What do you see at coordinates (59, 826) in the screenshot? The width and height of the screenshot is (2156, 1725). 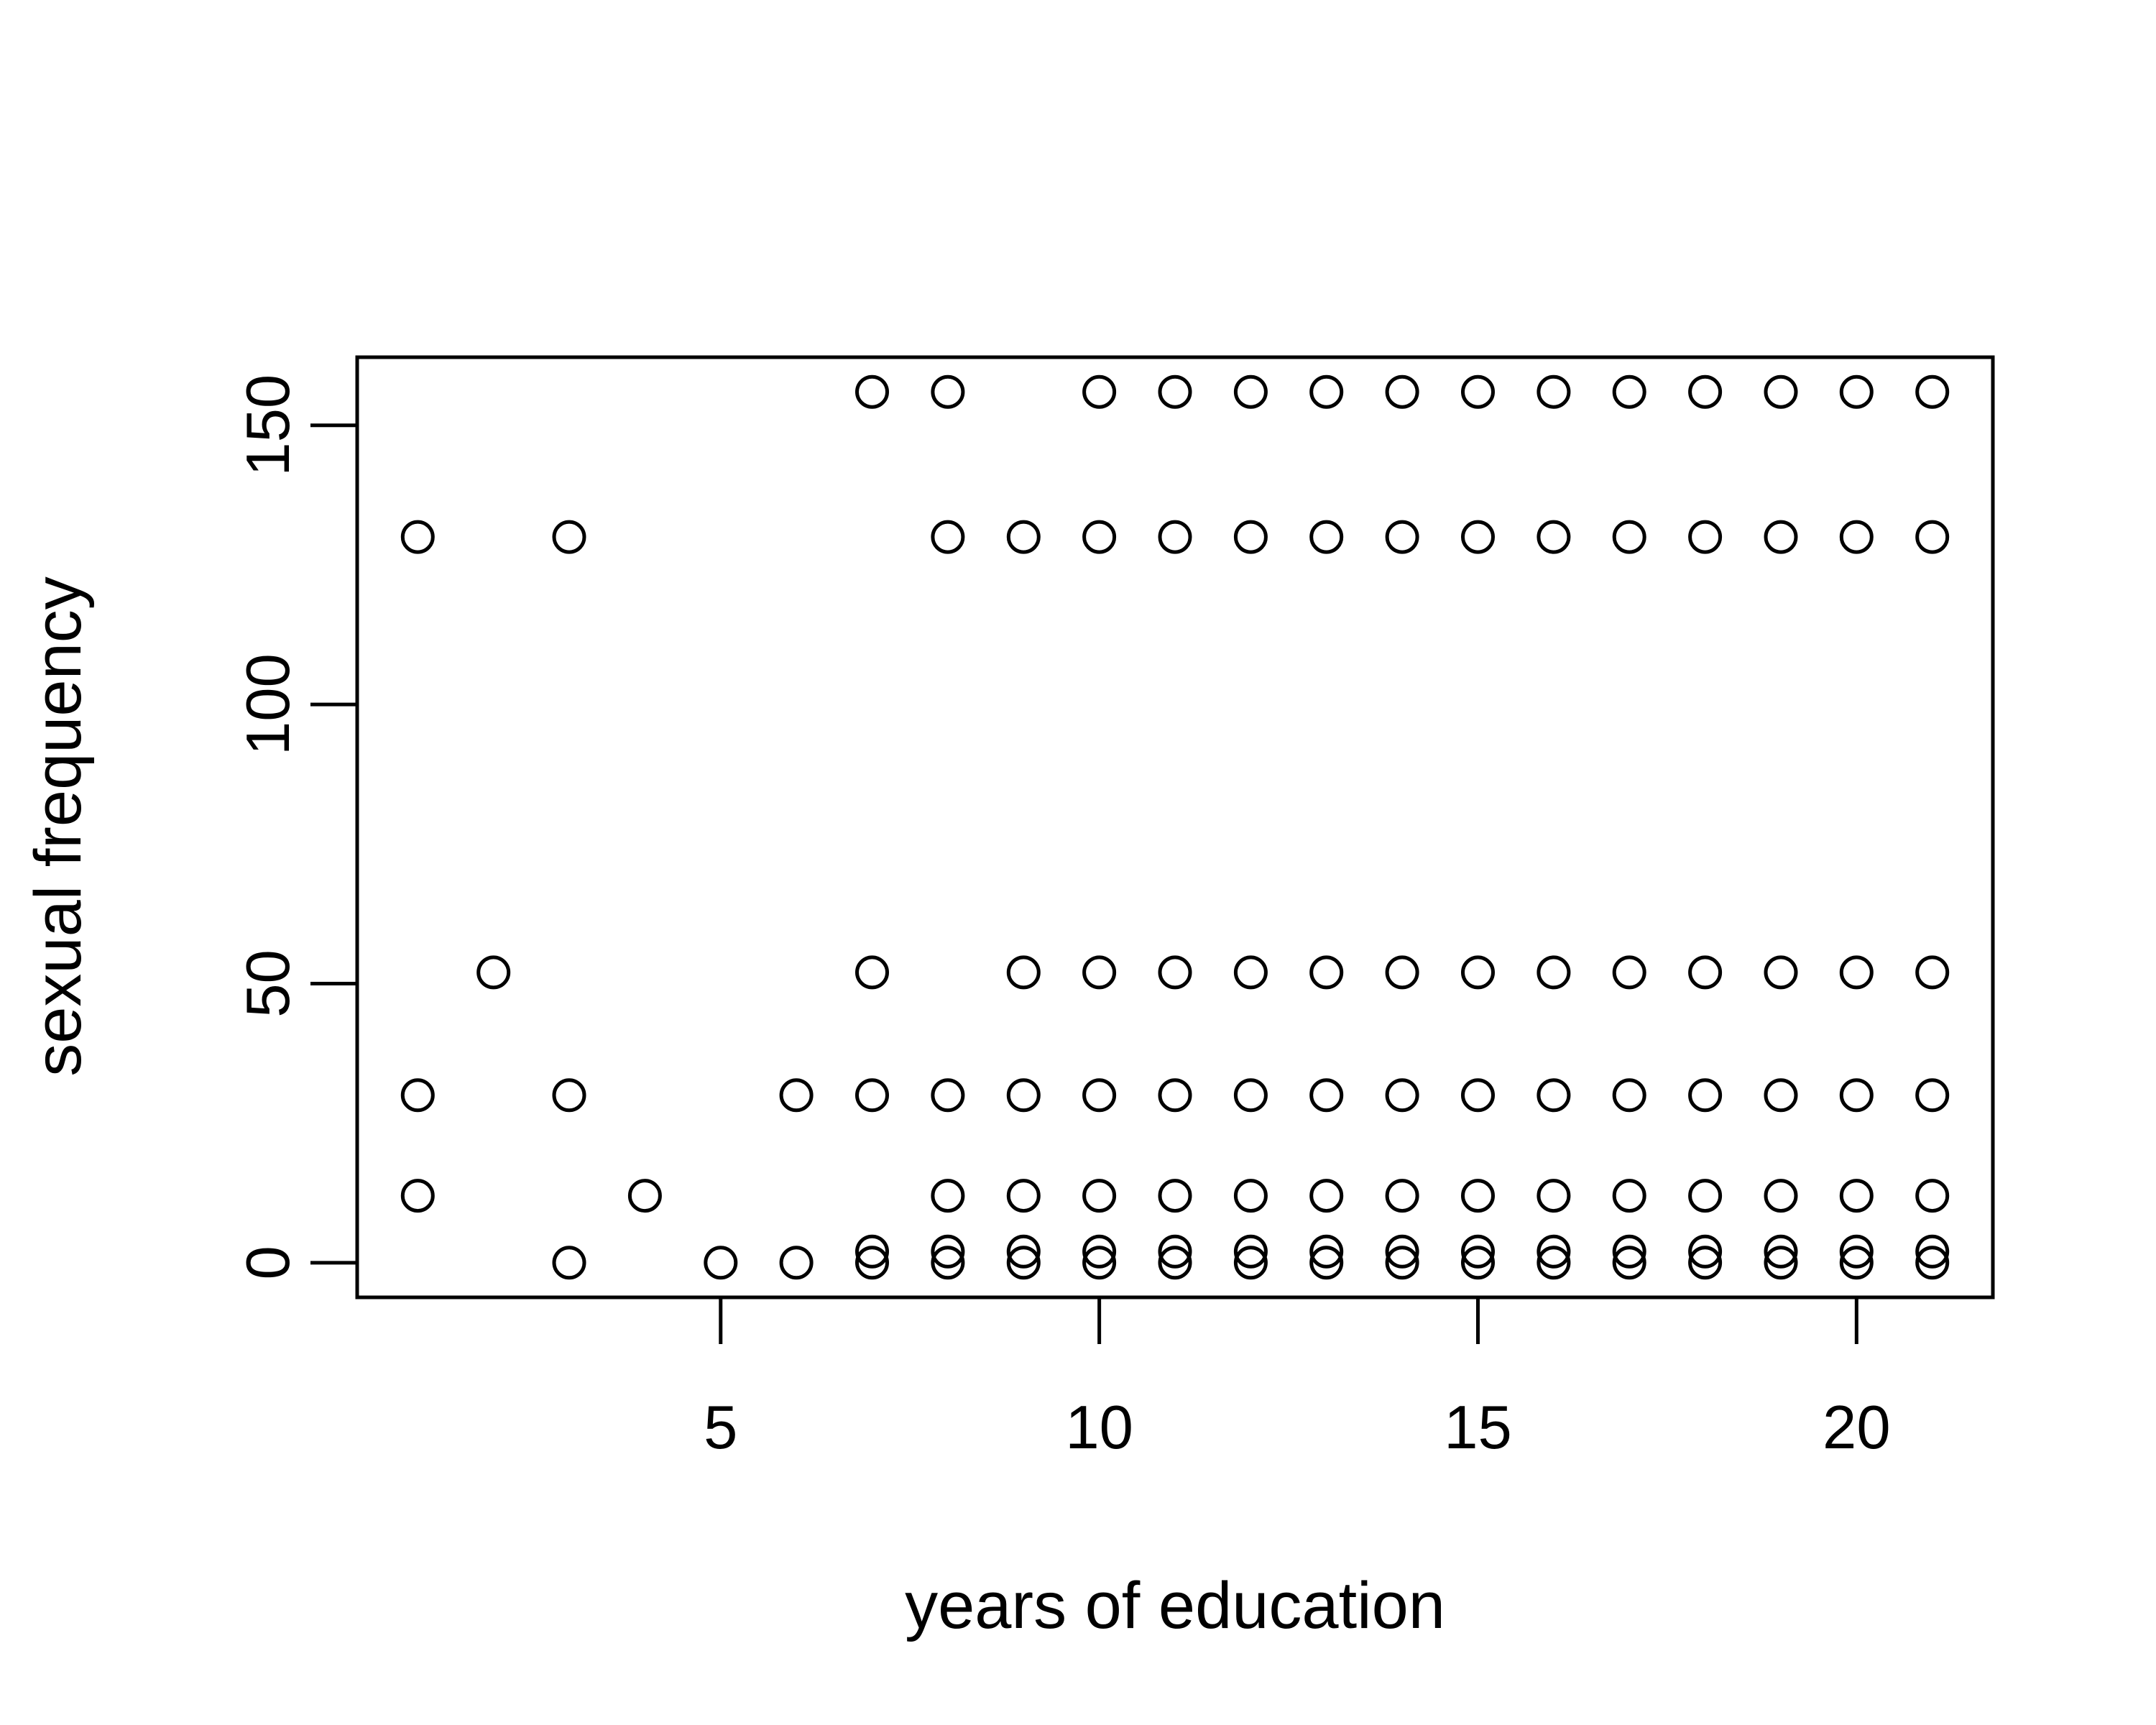 I see `y-axis-title: sexual frequency` at bounding box center [59, 826].